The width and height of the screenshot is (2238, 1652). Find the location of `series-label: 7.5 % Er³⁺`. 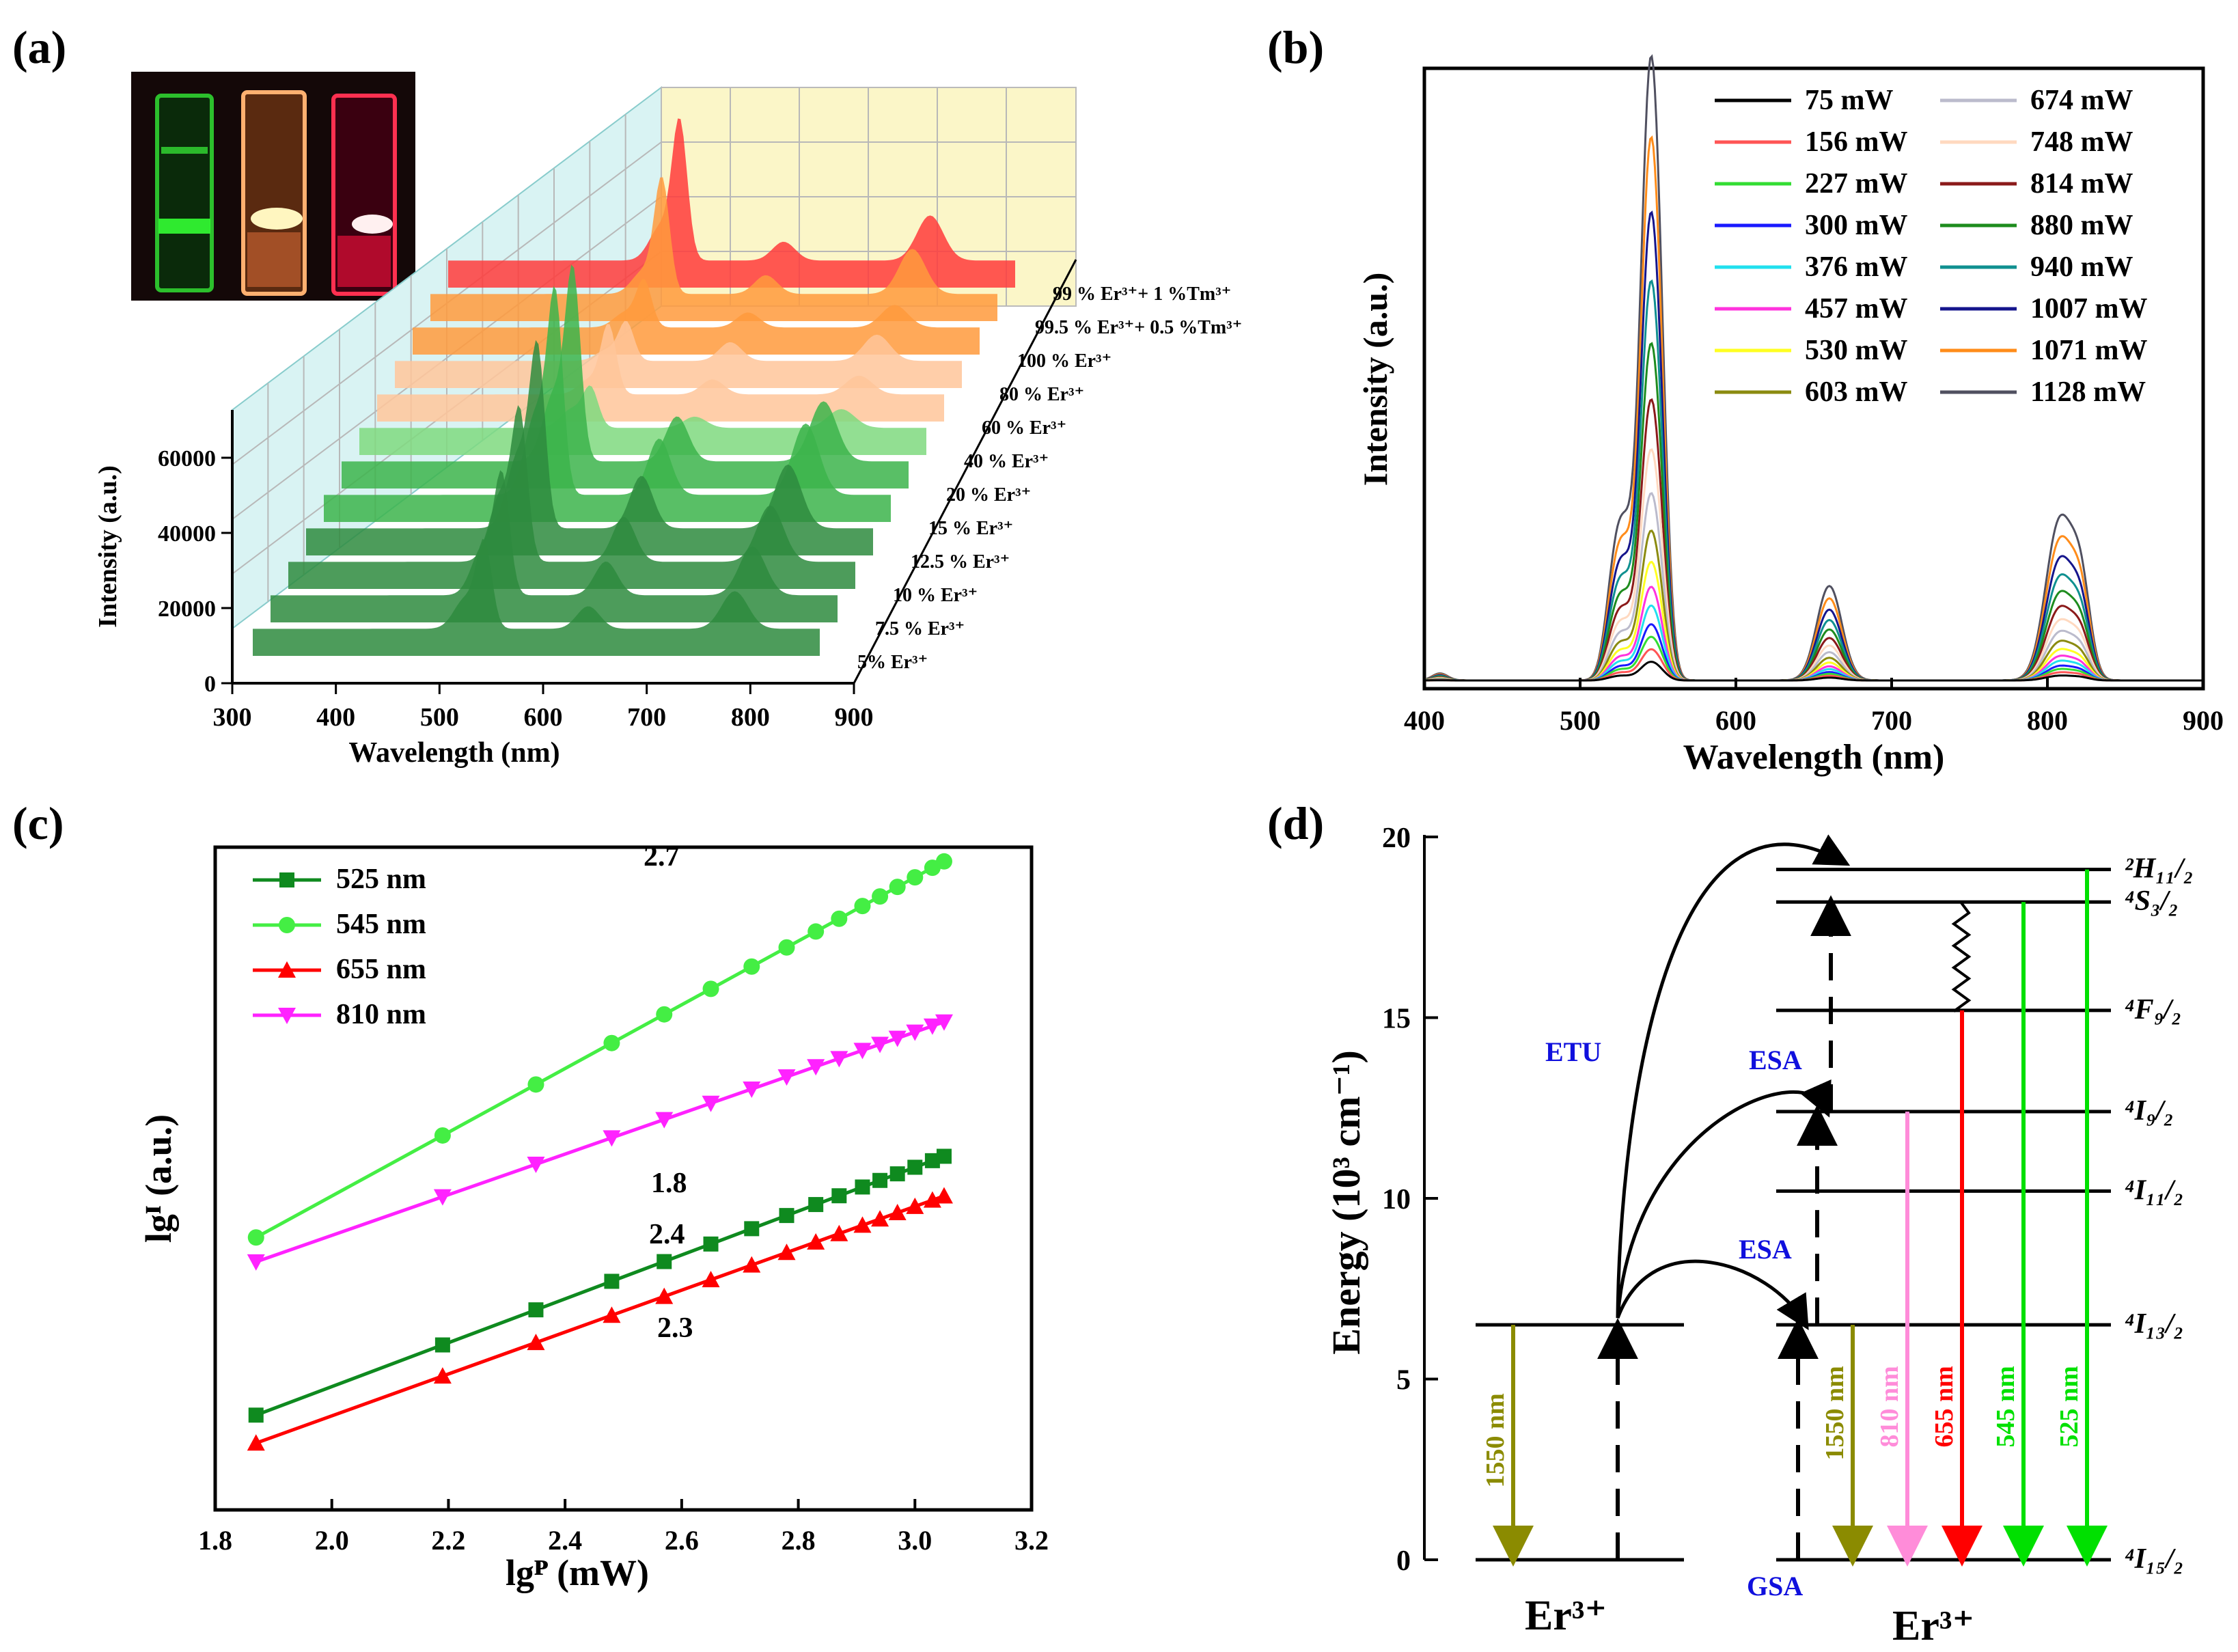

series-label: 7.5 % Er³⁺ is located at coordinates (920, 628).